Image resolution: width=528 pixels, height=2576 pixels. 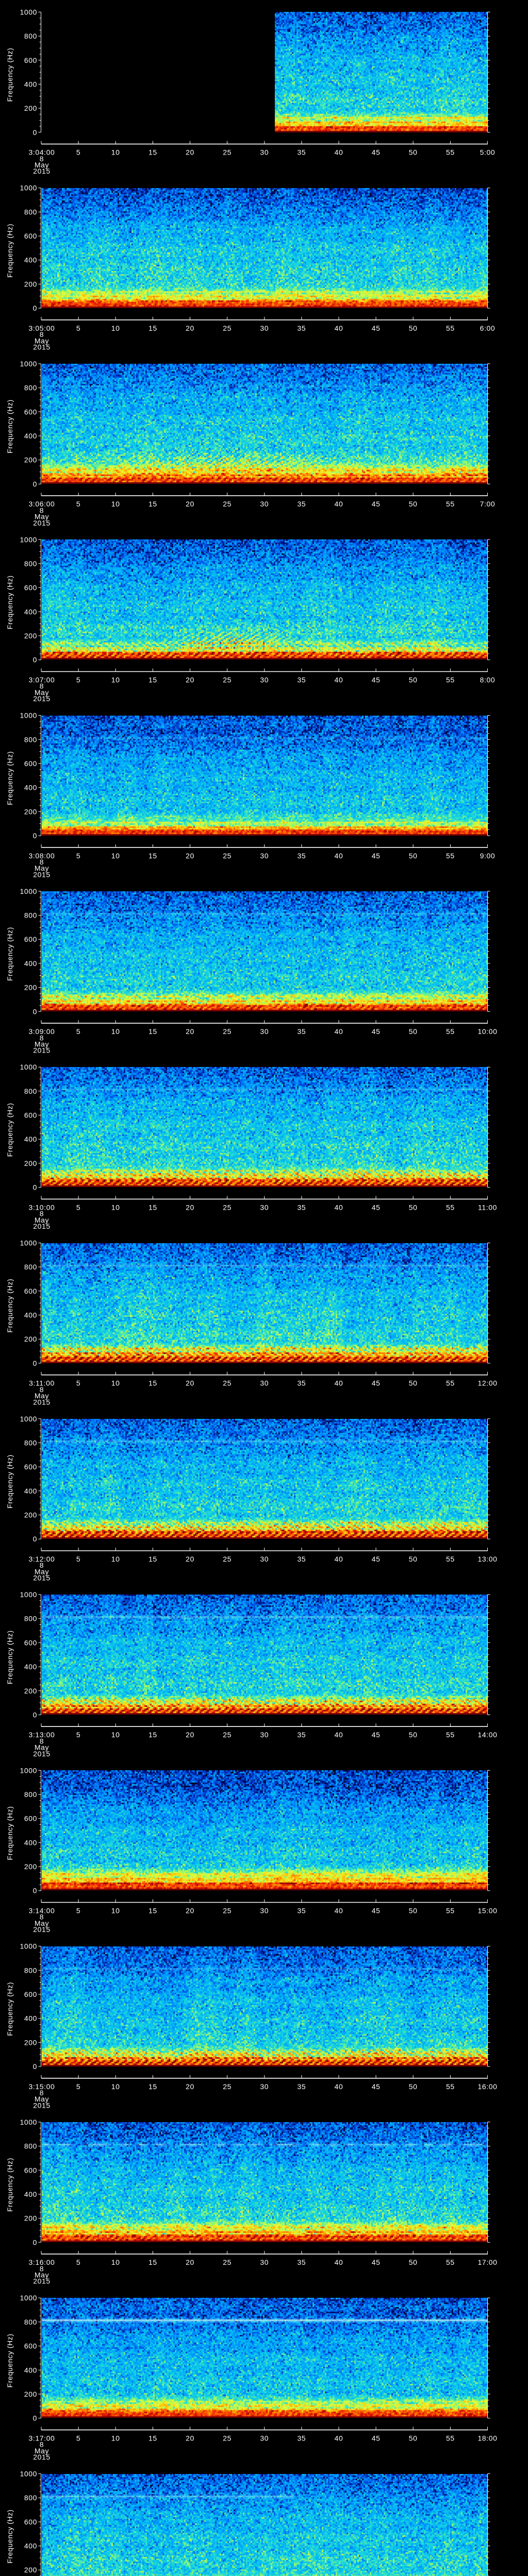 What do you see at coordinates (42, 2438) in the screenshot?
I see `svg-text: 3:17:00` at bounding box center [42, 2438].